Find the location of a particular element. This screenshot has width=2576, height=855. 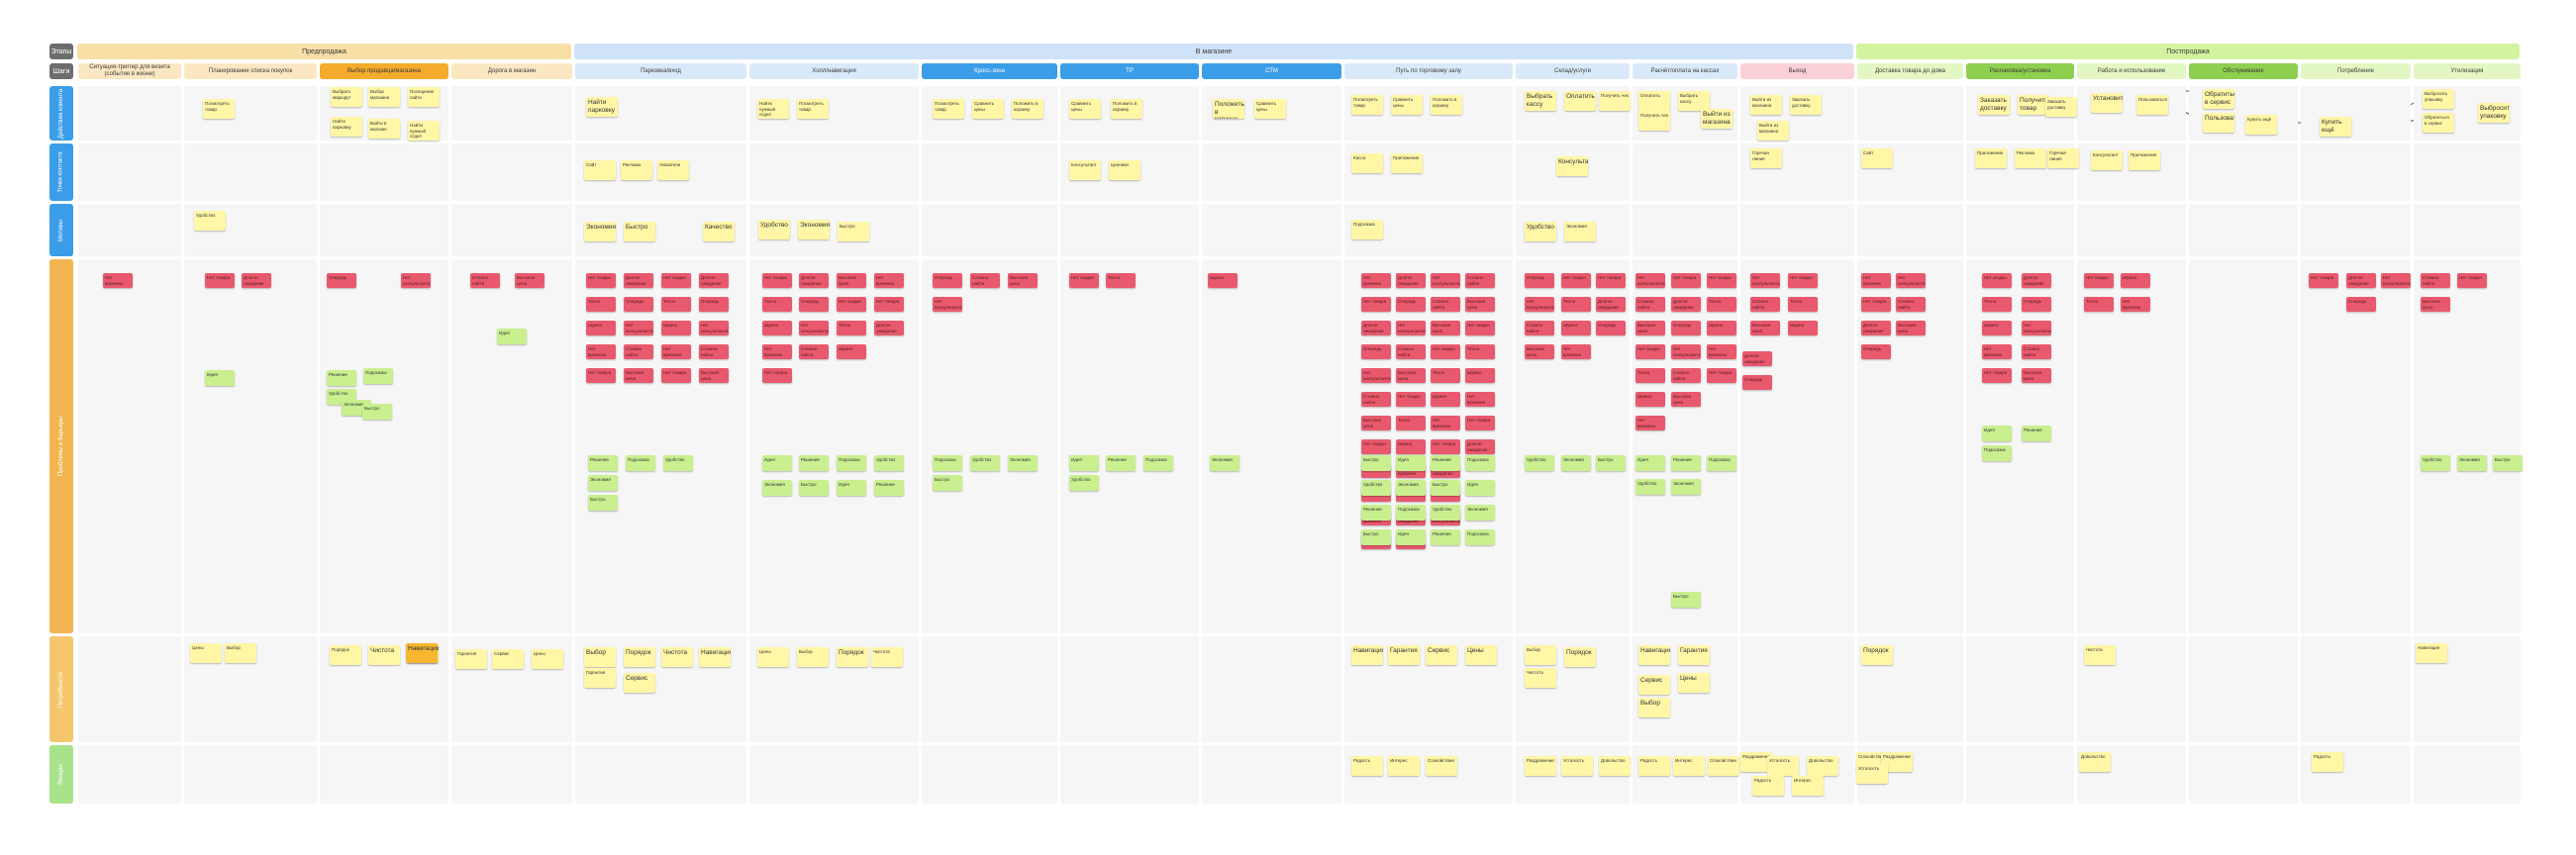

sticky-note: Выйти из магазина is located at coordinates (1773, 131).